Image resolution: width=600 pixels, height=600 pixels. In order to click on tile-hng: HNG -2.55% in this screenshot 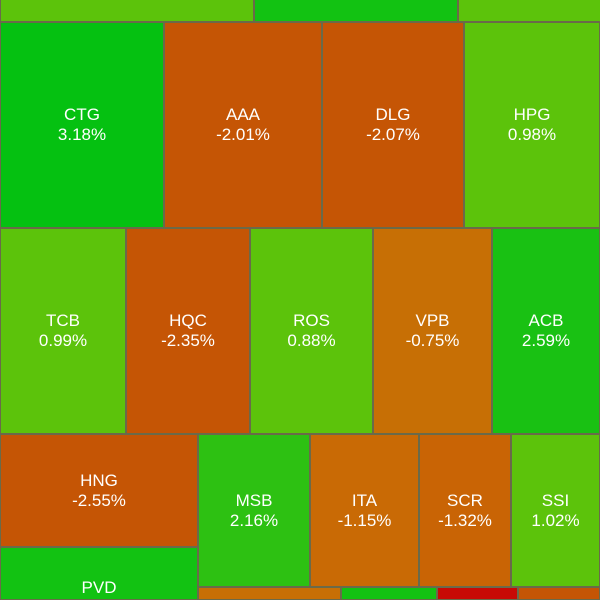, I will do `click(99, 490)`.